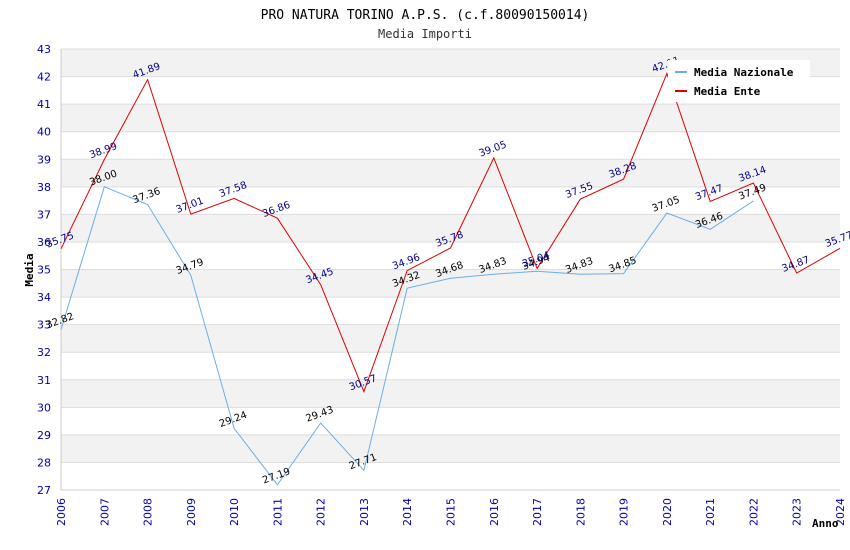 Image resolution: width=850 pixels, height=550 pixels. What do you see at coordinates (44, 380) in the screenshot?
I see `y-tick-label: 31` at bounding box center [44, 380].